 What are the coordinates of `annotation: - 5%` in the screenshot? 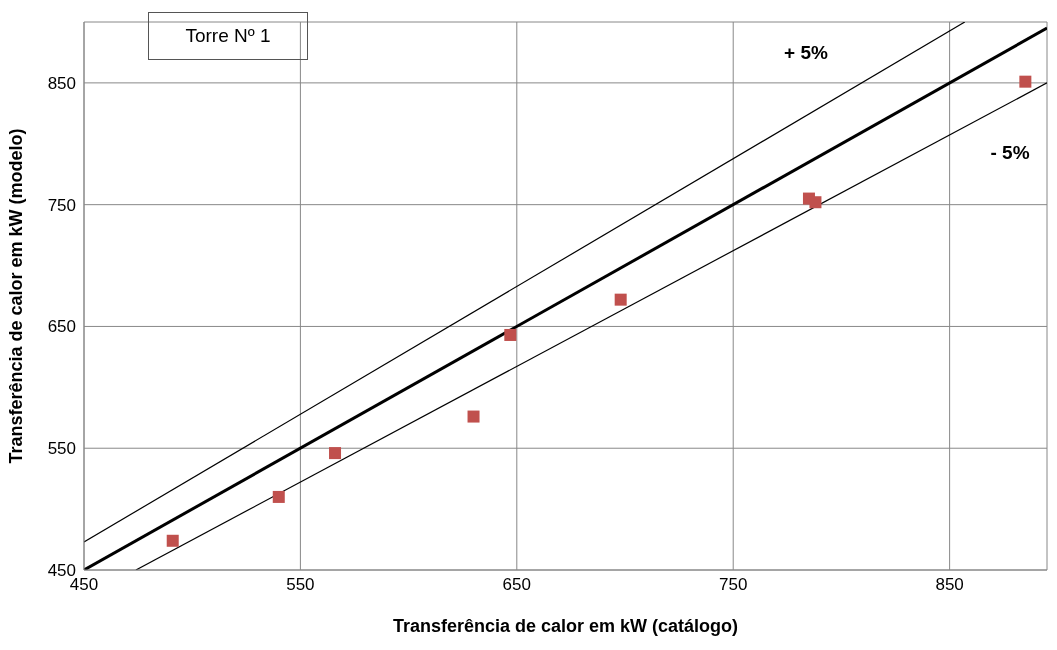 It's located at (1010, 153).